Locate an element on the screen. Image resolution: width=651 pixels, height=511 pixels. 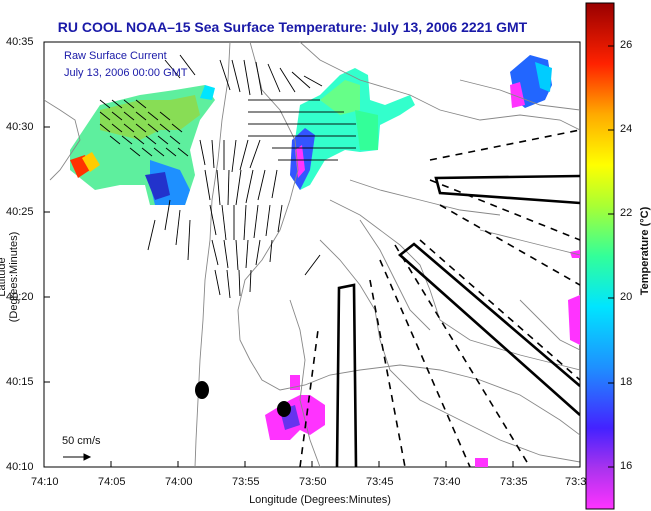
x-tick-label: 73:3 is located at coordinates (576, 482).